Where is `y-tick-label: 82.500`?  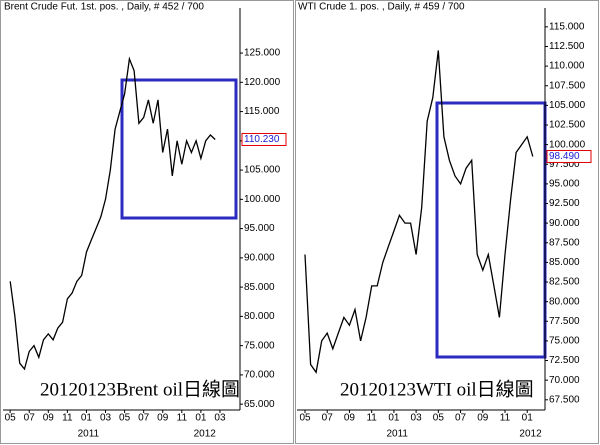 y-tick-label: 82.500 is located at coordinates (564, 282).